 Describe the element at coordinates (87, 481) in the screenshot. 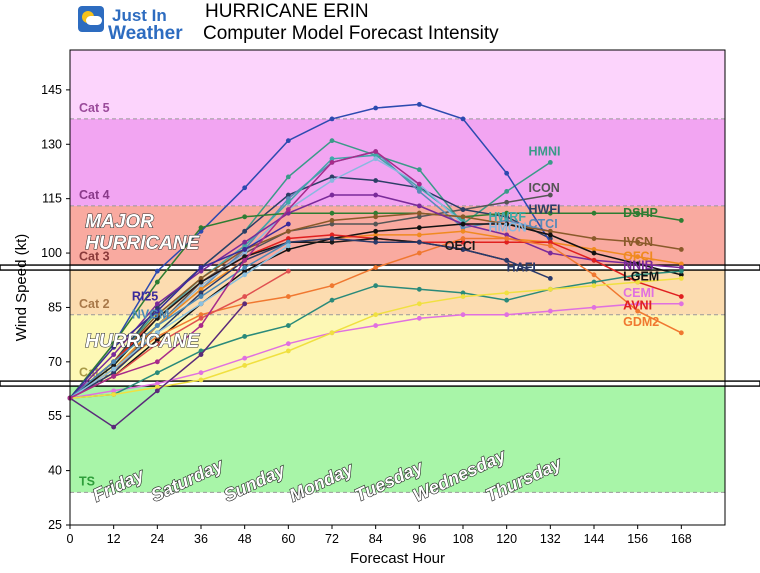

I see `band-label-ts: TS` at that location.